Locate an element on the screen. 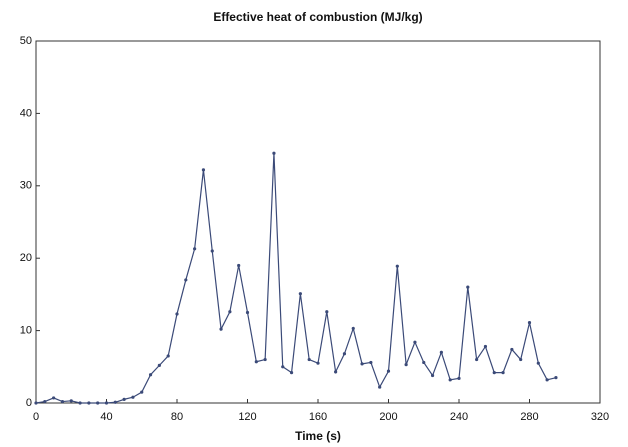 This screenshot has width=628, height=447. y-tick-label: 20 is located at coordinates (26, 258).